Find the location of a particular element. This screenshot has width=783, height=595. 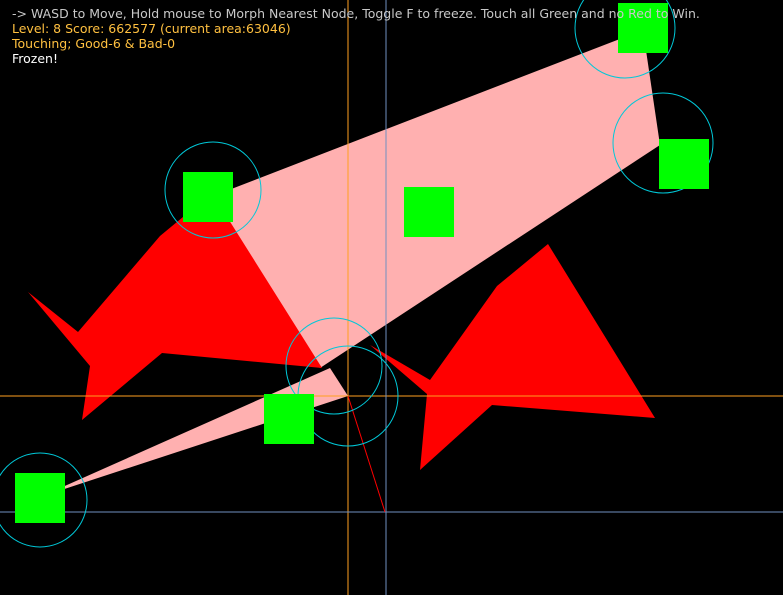

good-square-lower is located at coordinates (289, 419).